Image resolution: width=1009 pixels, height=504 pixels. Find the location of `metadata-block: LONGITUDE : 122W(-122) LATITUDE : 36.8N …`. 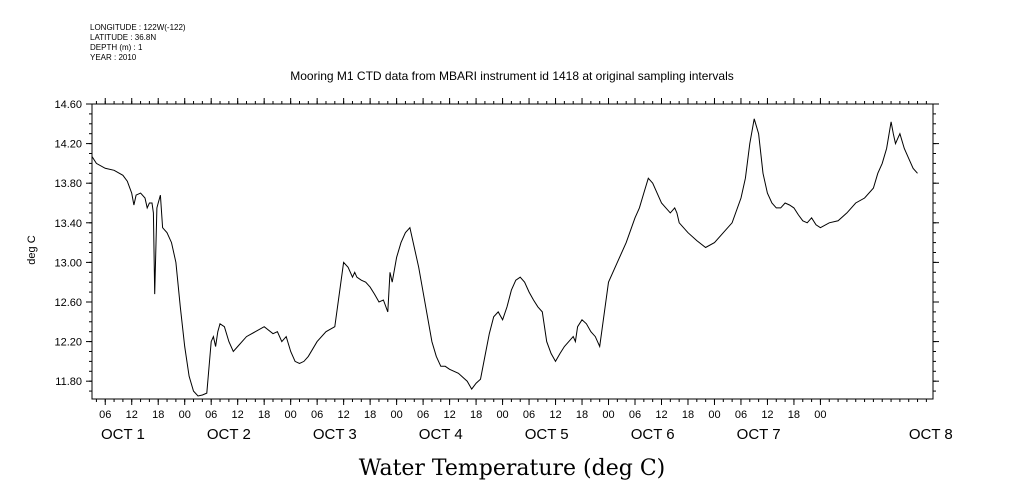

metadata-block: LONGITUDE : 122W(-122) LATITUDE : 36.8N … is located at coordinates (138, 42).